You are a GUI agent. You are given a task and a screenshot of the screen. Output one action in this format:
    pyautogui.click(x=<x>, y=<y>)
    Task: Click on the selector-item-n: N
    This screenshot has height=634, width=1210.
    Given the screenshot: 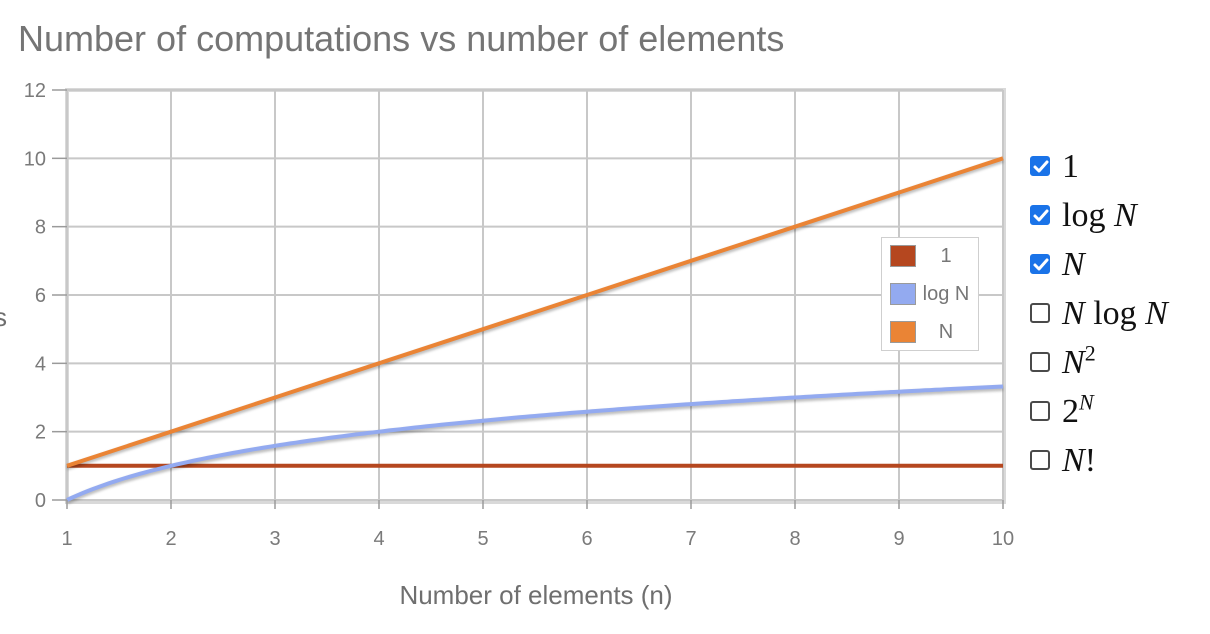 What is the action you would take?
    pyautogui.click(x=1118, y=266)
    